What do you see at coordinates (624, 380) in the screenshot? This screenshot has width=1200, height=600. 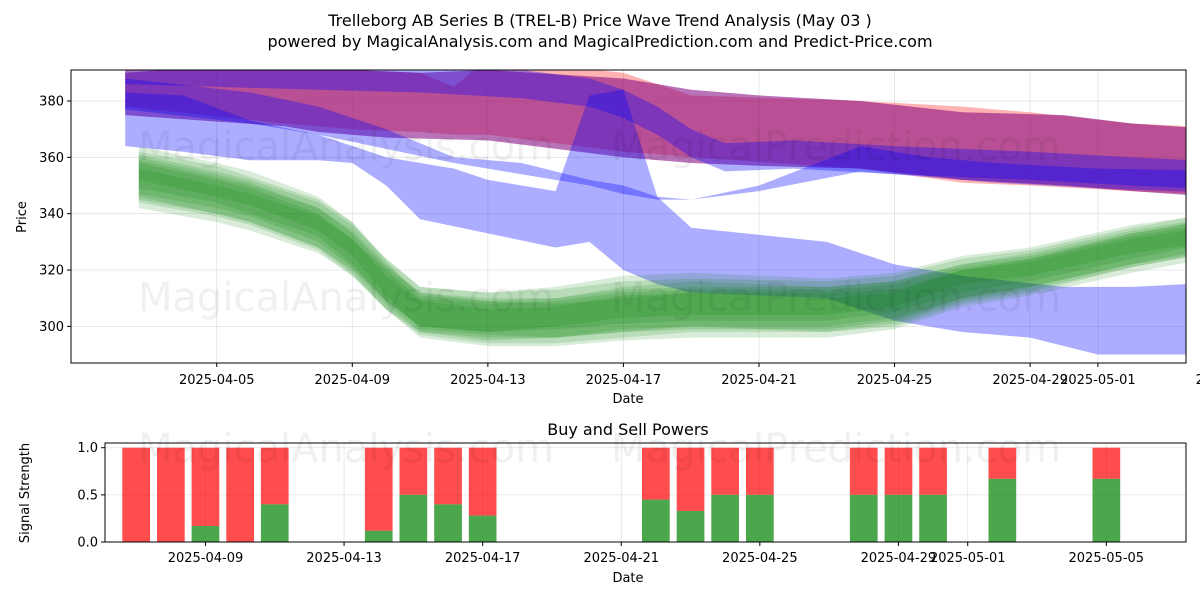 I see `price-x-tick-label: 2025-04-17` at bounding box center [624, 380].